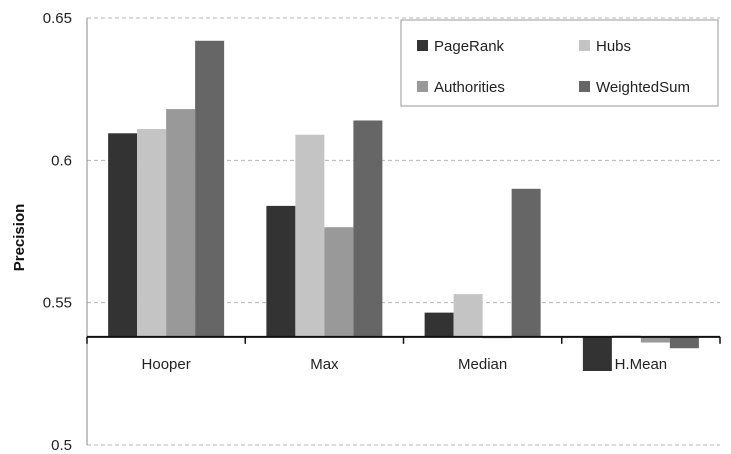  Describe the element at coordinates (123, 235) in the screenshot. I see `bar-pagerank-hooper` at that location.